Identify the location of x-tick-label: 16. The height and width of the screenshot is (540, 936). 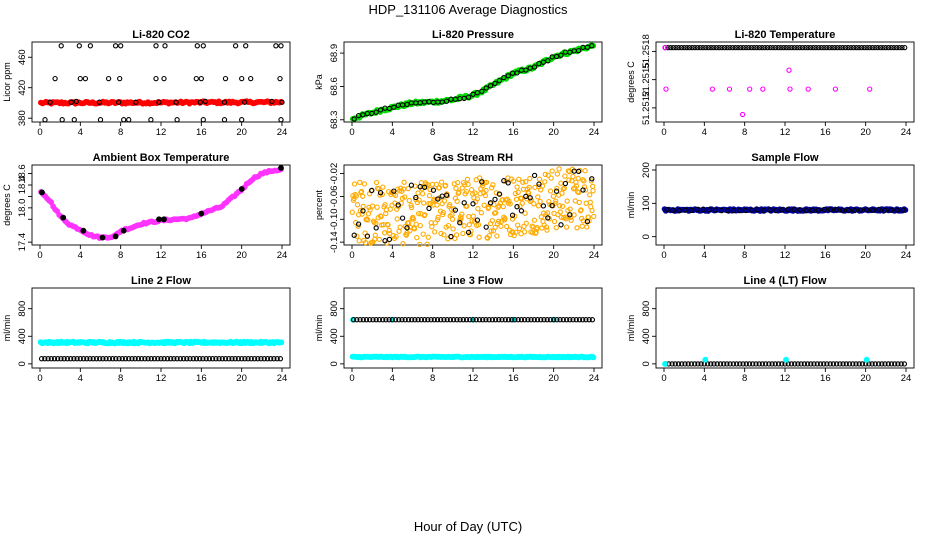
(825, 132).